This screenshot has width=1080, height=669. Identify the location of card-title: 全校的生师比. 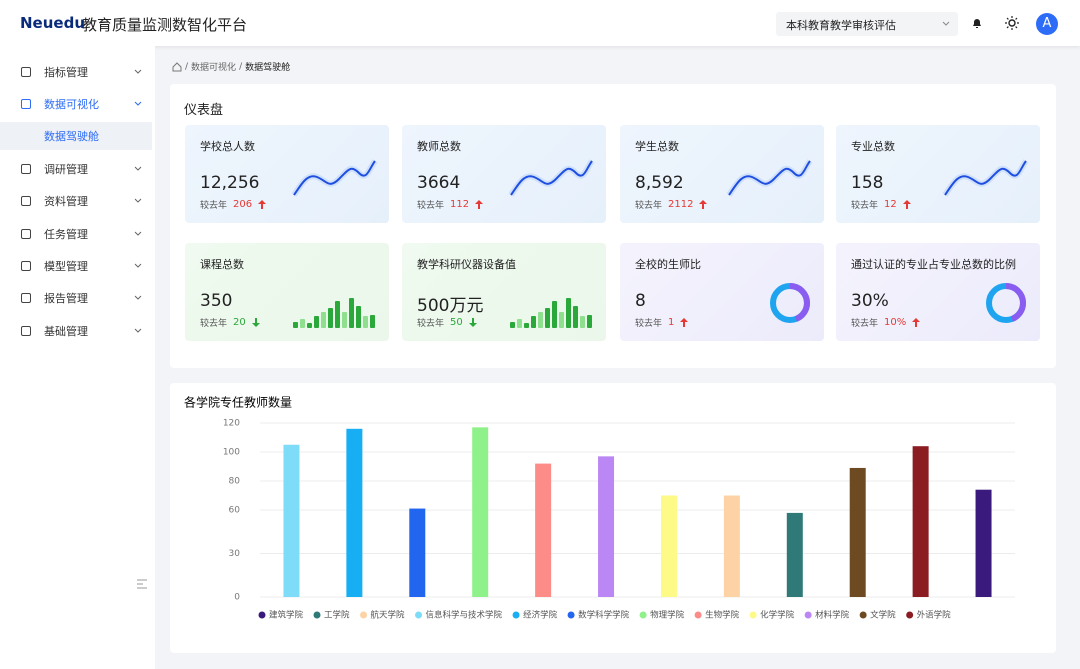
(668, 264).